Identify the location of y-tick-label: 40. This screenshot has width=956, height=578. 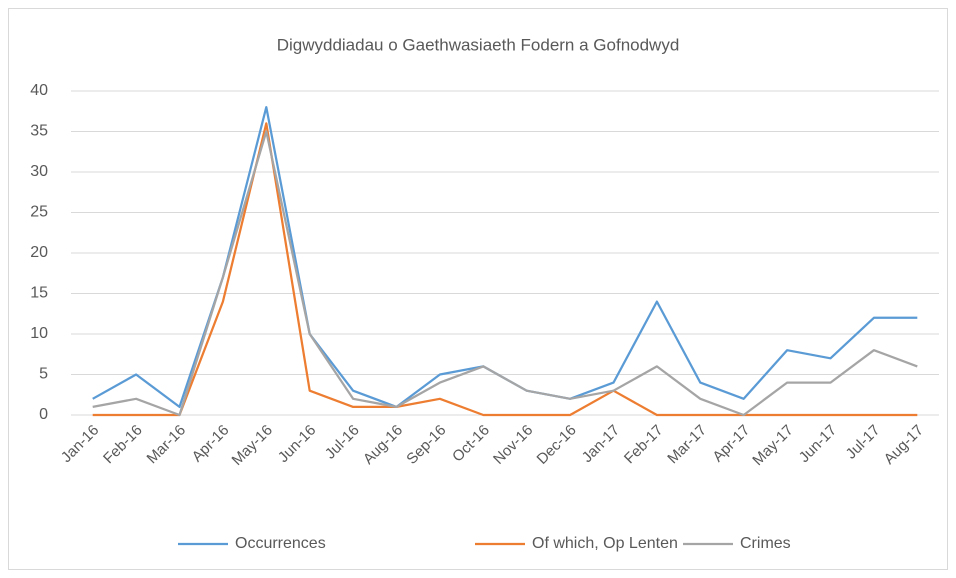
(39, 90).